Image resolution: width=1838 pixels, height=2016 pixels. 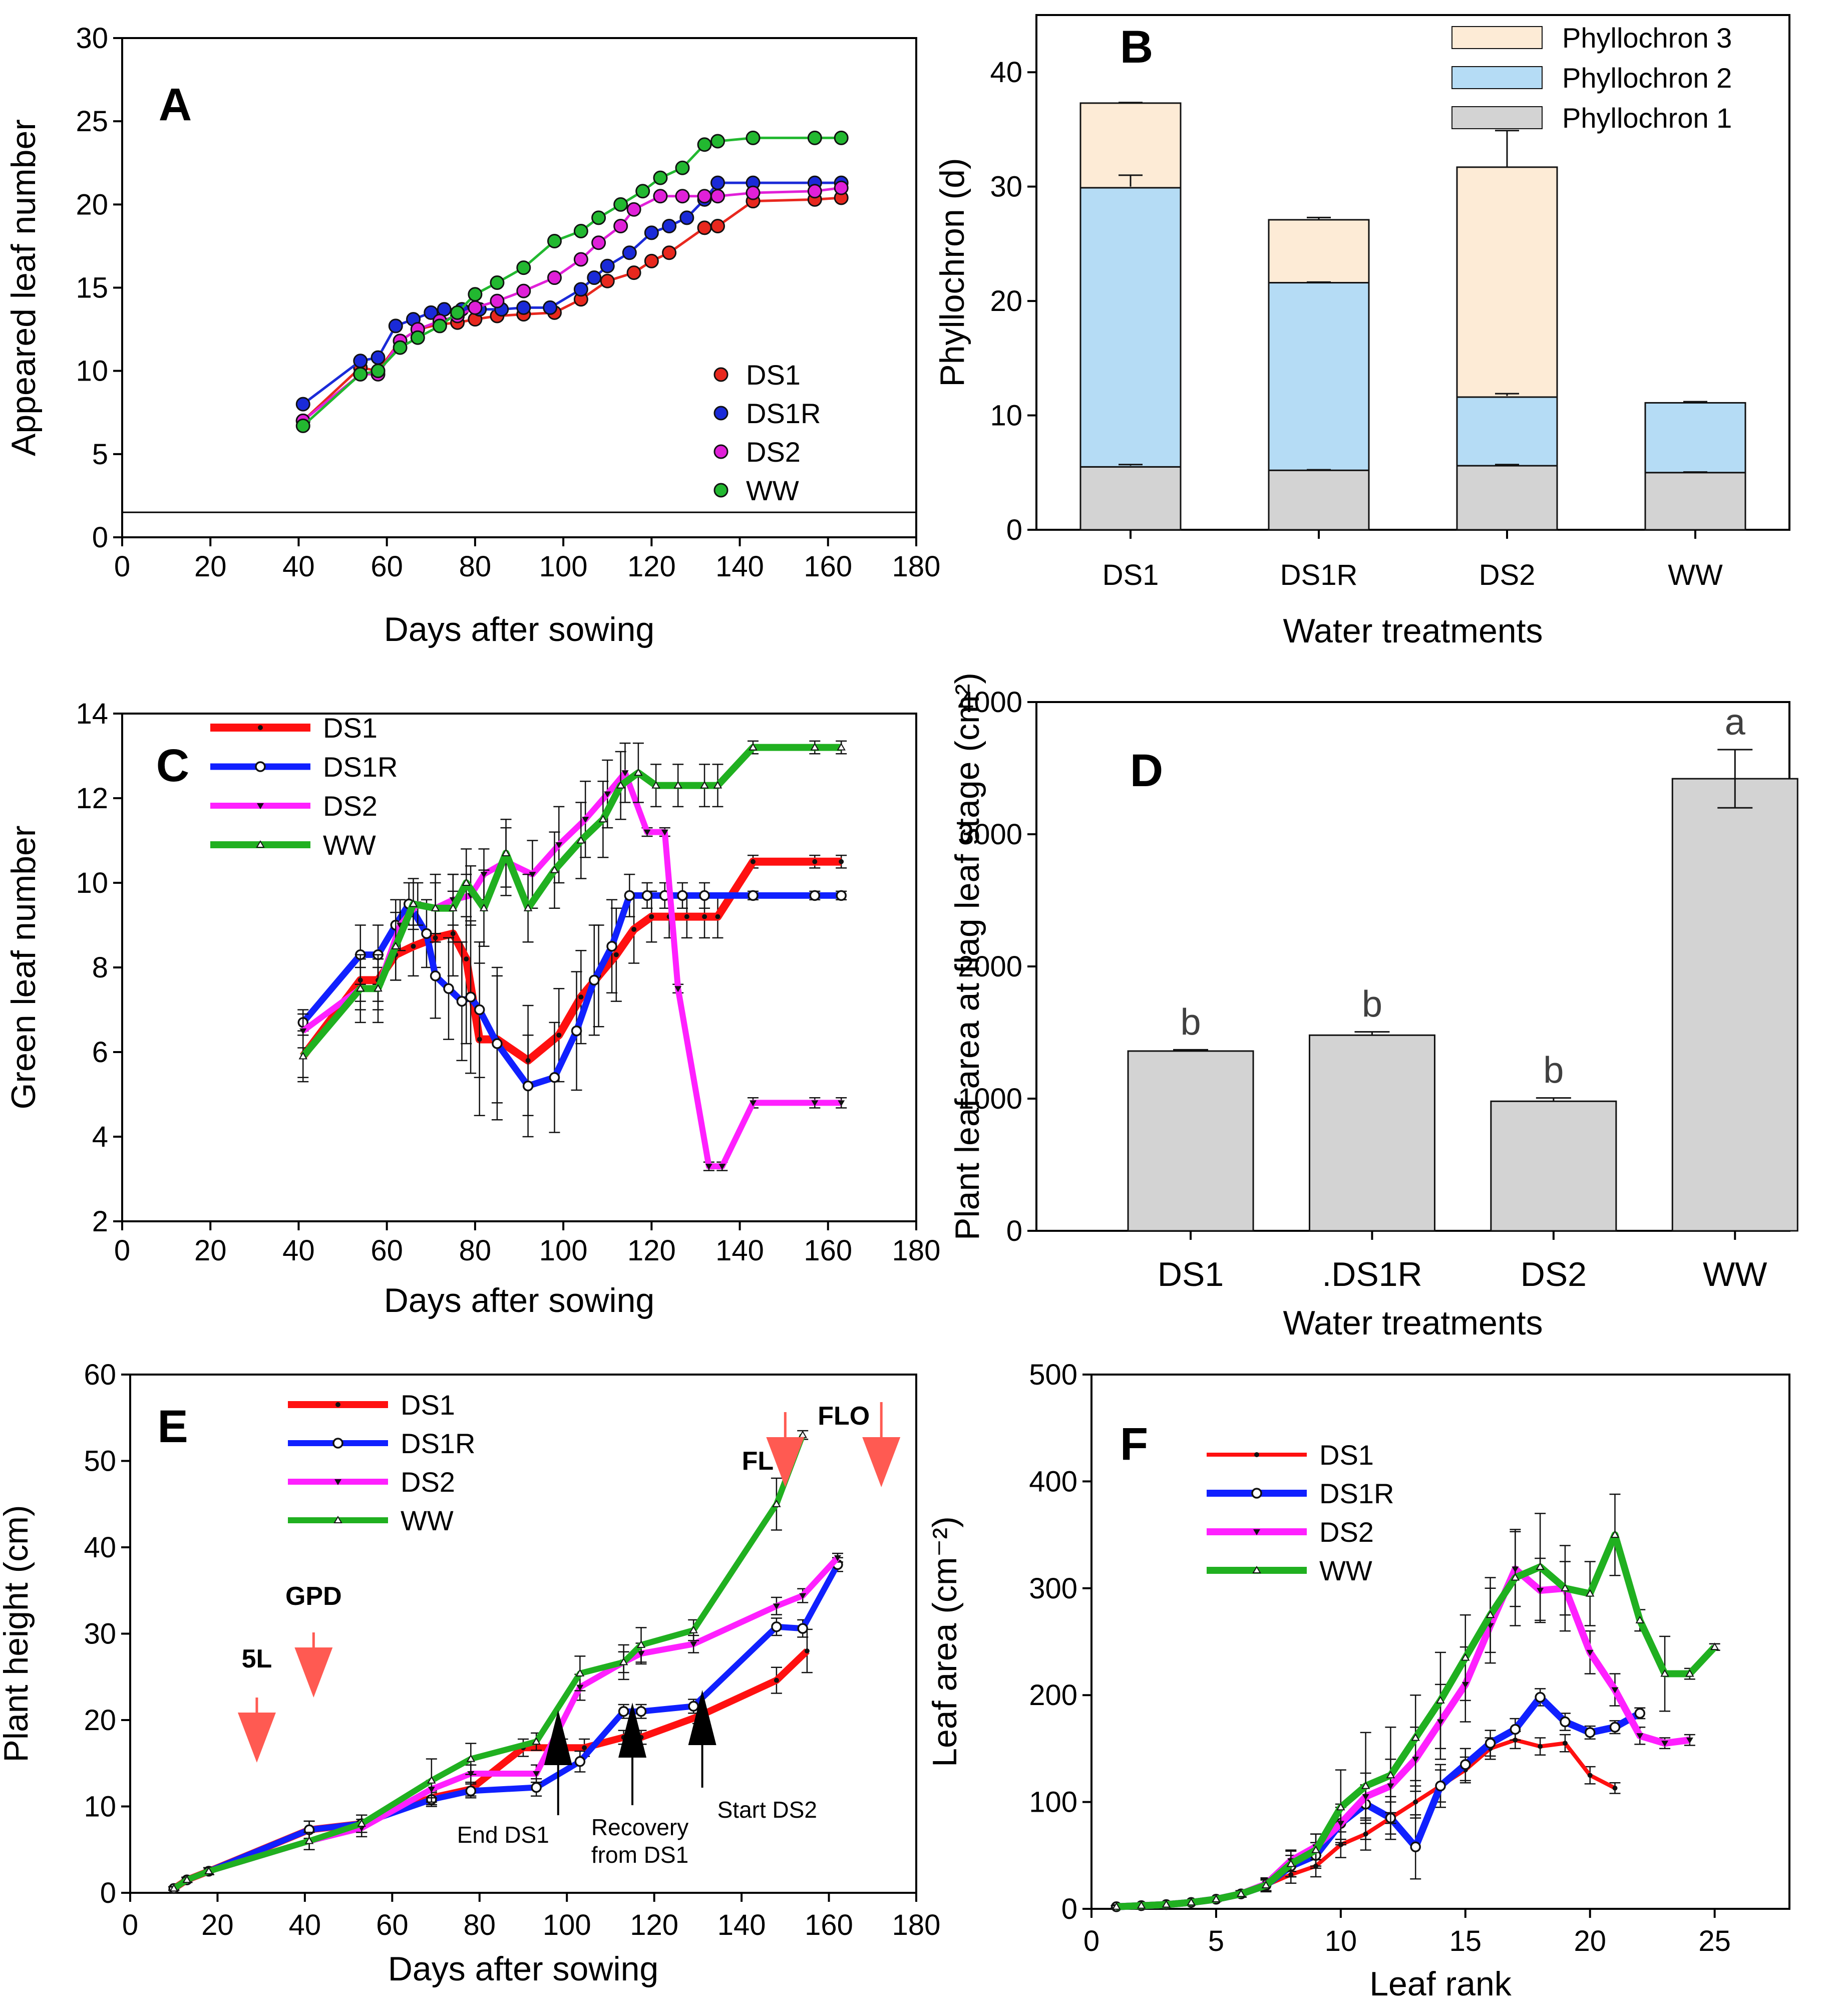 What do you see at coordinates (1554, 1070) in the screenshot?
I see `significance-letter: b` at bounding box center [1554, 1070].